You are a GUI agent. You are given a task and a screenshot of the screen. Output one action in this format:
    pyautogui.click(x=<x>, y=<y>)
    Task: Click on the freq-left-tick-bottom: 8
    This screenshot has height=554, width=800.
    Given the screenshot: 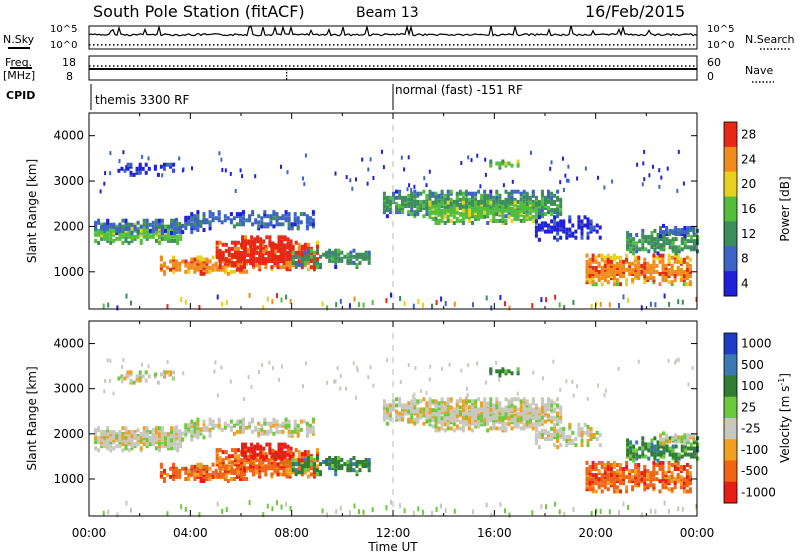 What is the action you would take?
    pyautogui.click(x=69, y=76)
    